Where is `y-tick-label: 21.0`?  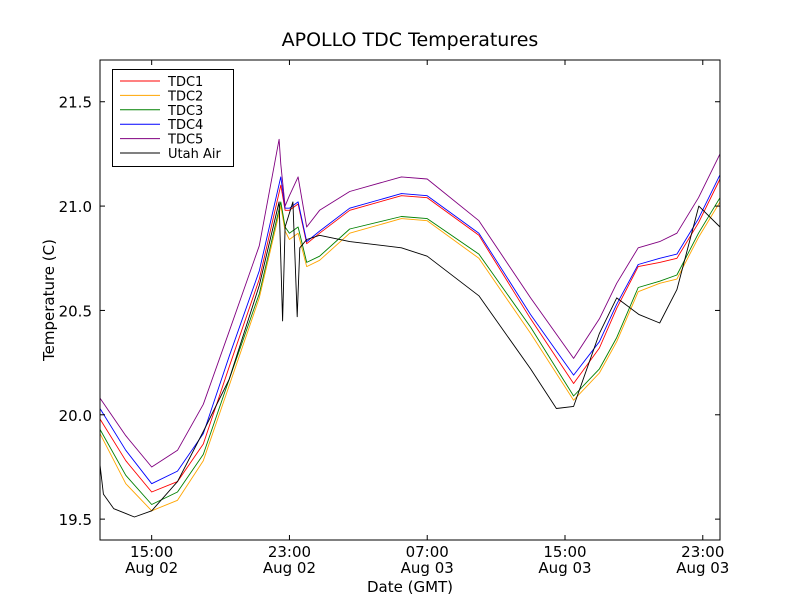
y-tick-label: 21.0 is located at coordinates (75, 207).